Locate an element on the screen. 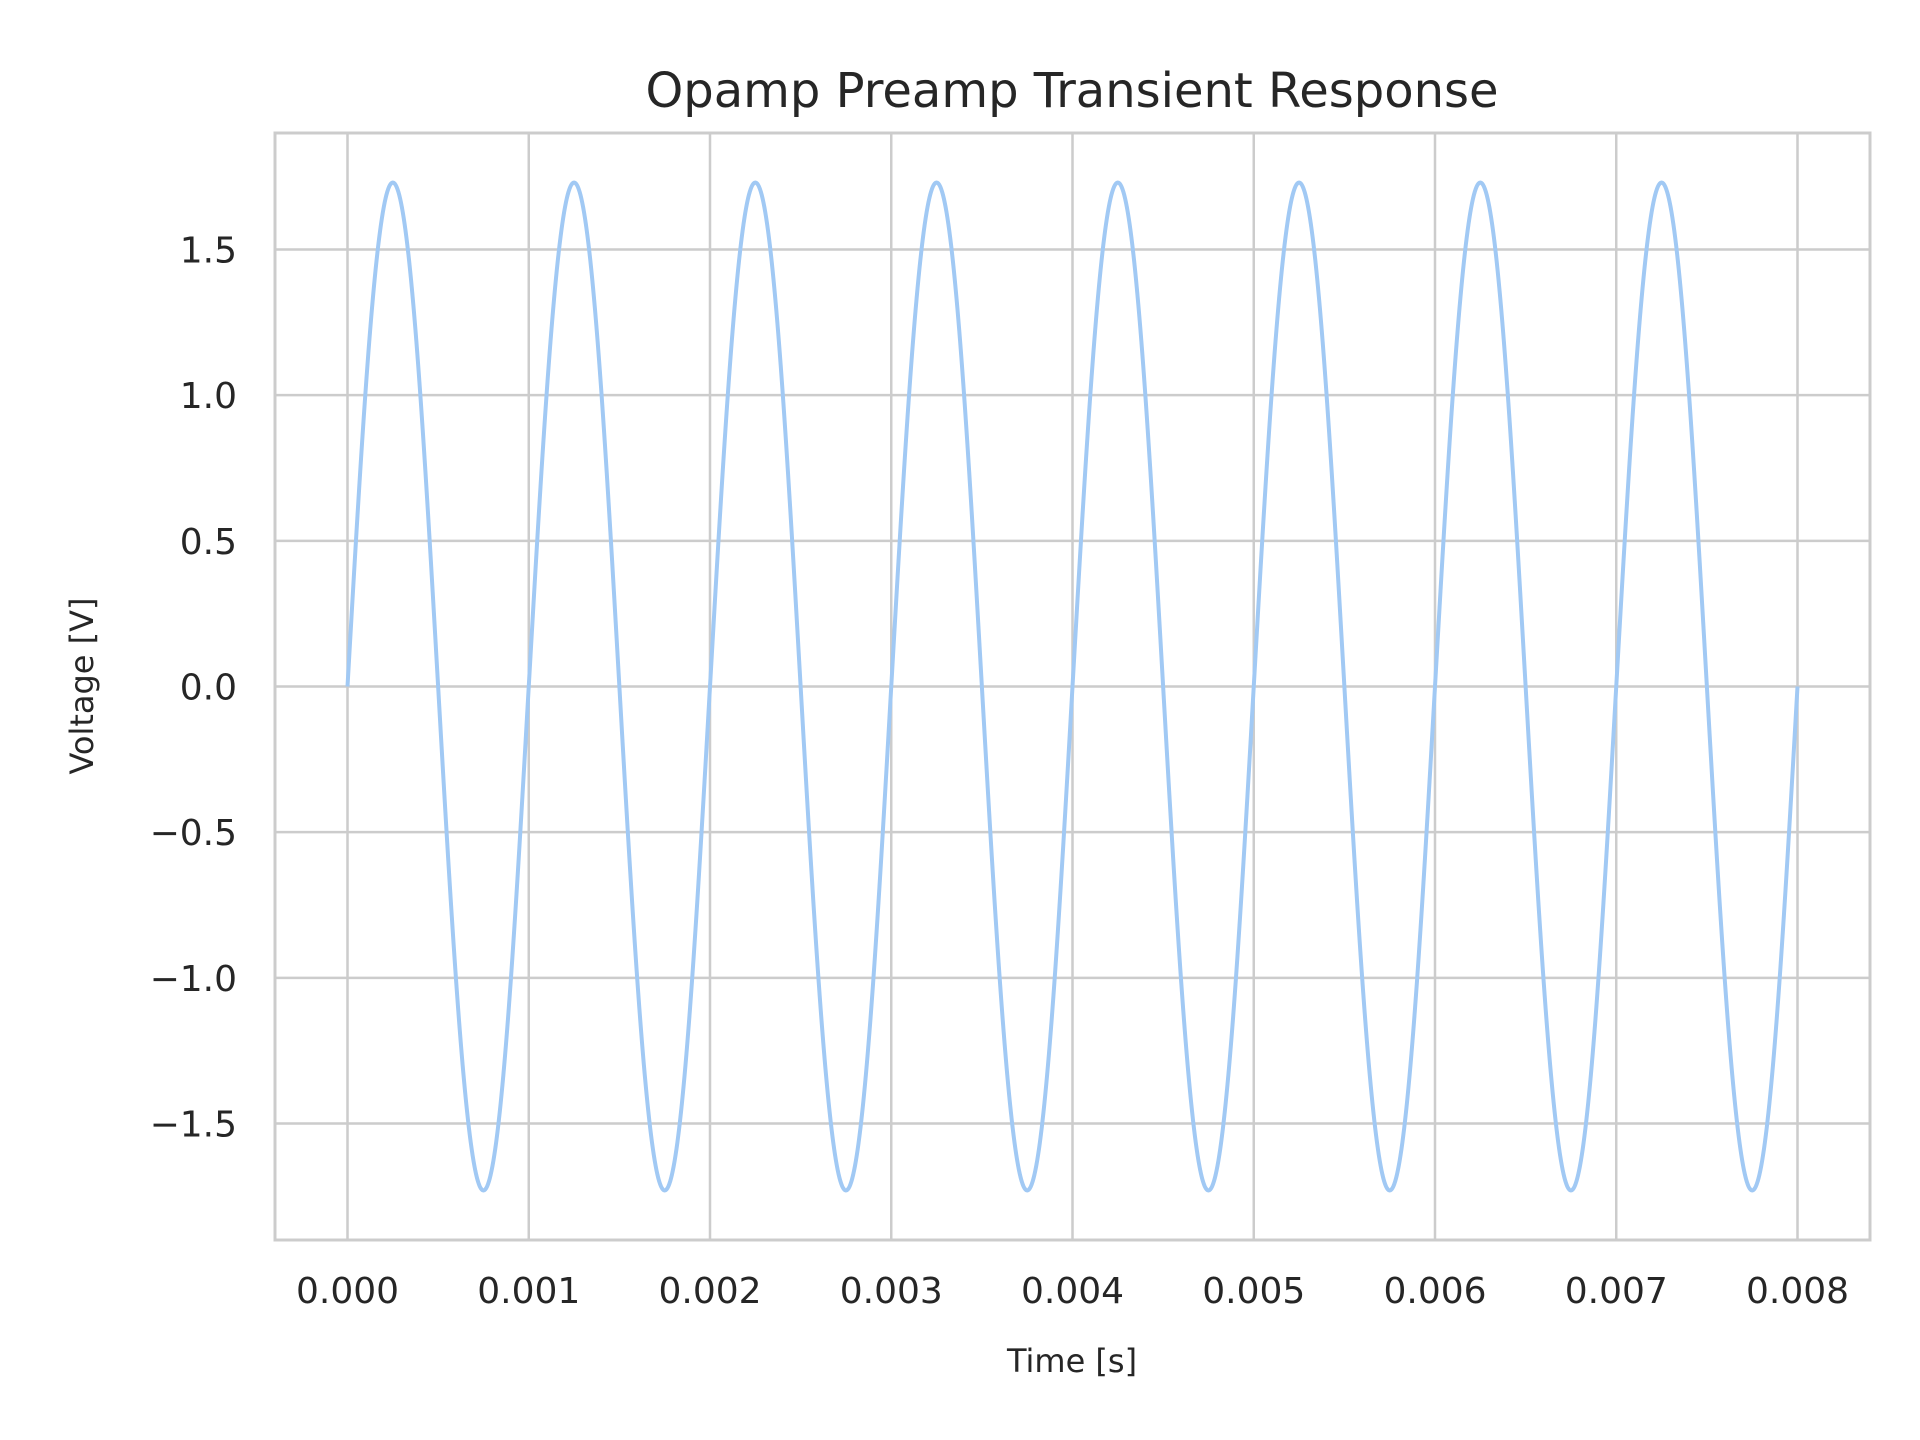 The width and height of the screenshot is (1920, 1440). x-tick-label: 0.001 is located at coordinates (528, 1291).